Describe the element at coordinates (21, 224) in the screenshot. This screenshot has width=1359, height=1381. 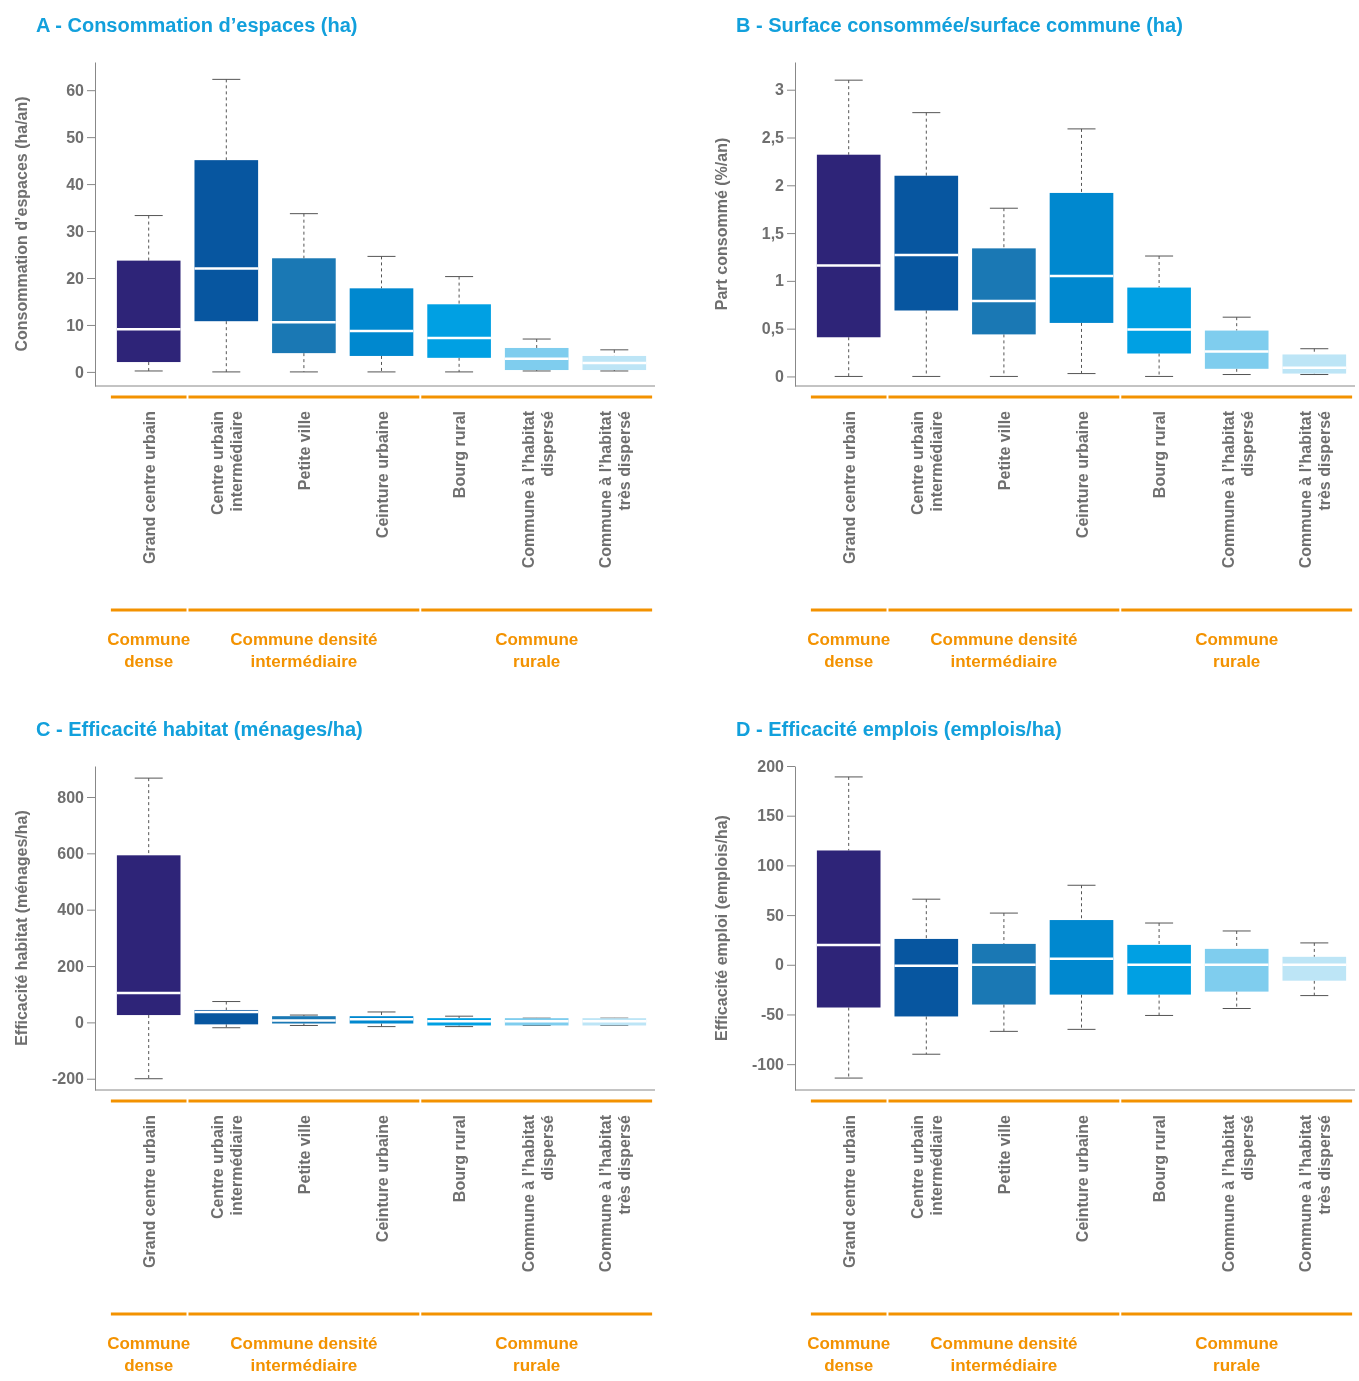
I see `y-axis-title: Consommation d’espaces (ha/an)` at that location.